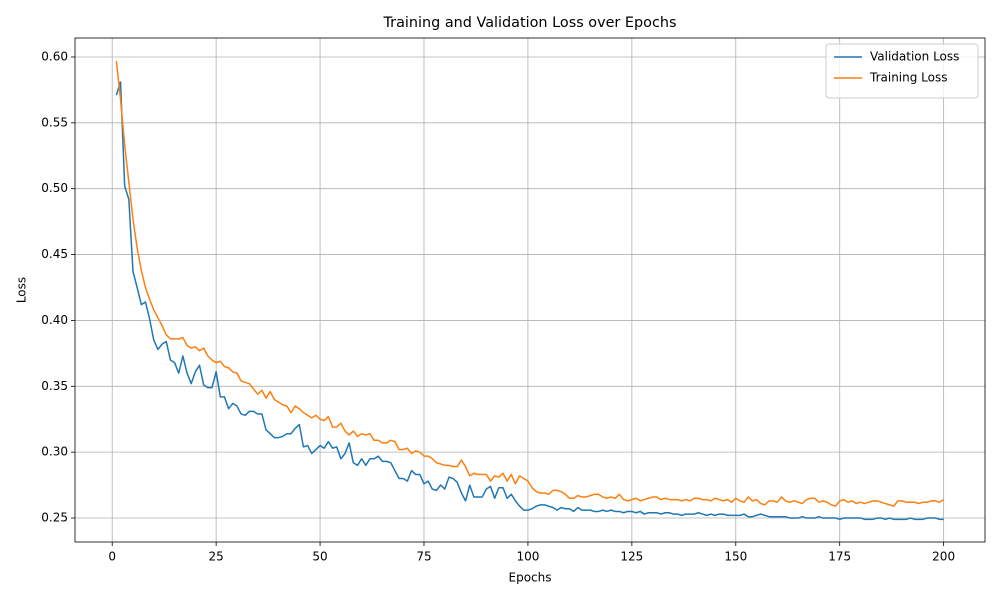 The width and height of the screenshot is (1000, 600). Describe the element at coordinates (319, 557) in the screenshot. I see `x-tick-label: 50` at that location.